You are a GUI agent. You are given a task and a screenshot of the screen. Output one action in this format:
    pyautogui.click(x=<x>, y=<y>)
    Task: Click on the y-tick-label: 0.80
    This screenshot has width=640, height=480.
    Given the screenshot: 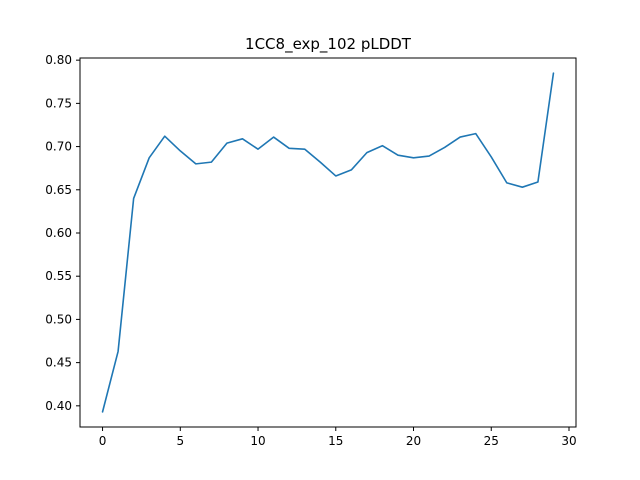 What is the action you would take?
    pyautogui.click(x=58, y=60)
    